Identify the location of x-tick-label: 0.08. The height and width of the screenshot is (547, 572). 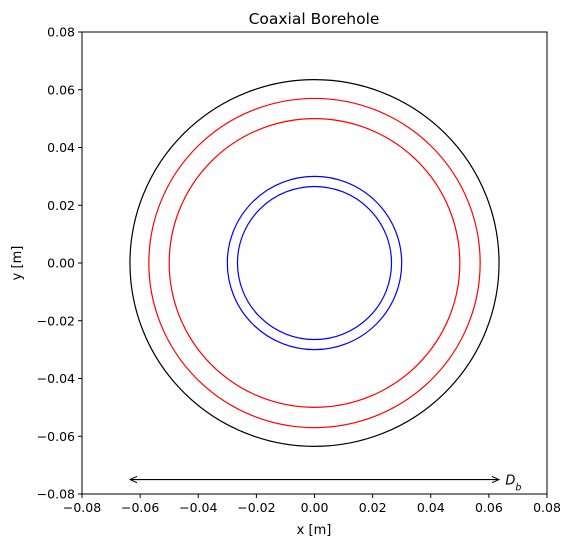
(547, 507).